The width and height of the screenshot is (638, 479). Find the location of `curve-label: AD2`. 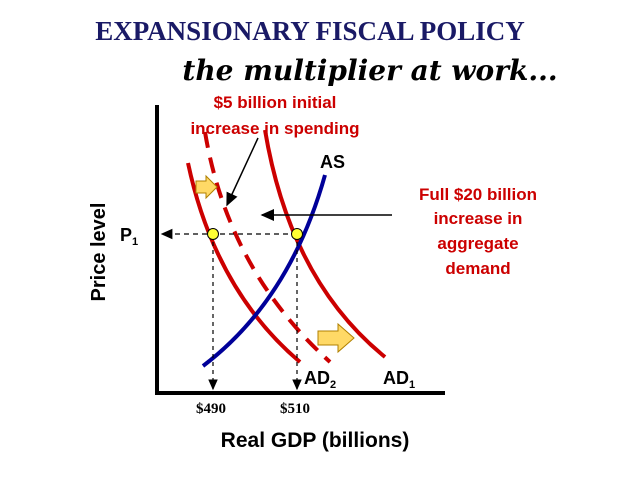

curve-label: AD2 is located at coordinates (320, 379).